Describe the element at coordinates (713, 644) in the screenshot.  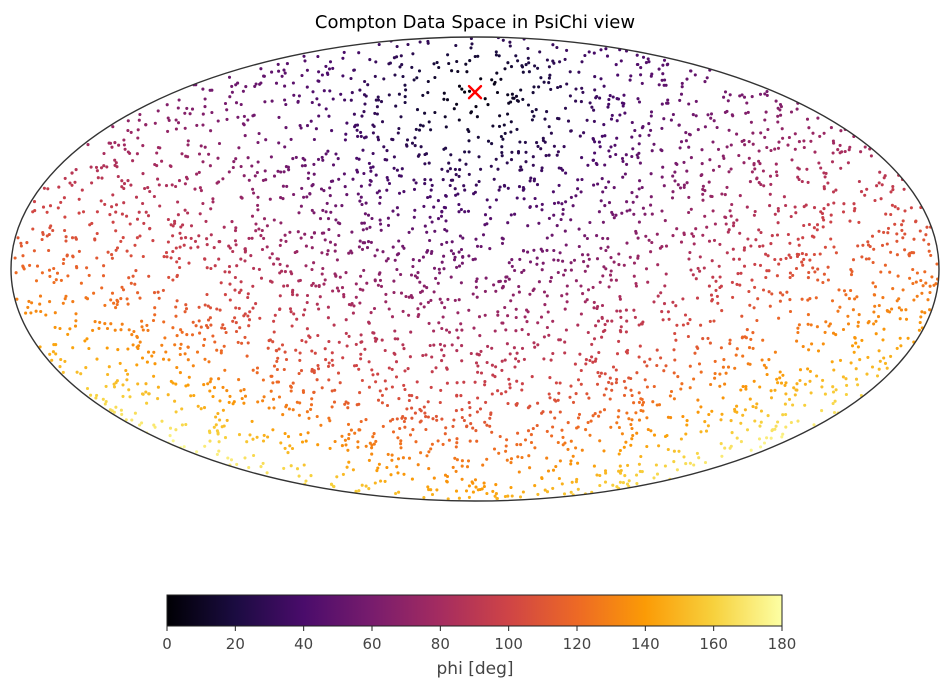
I see `colorbar-tick-label: 160` at that location.